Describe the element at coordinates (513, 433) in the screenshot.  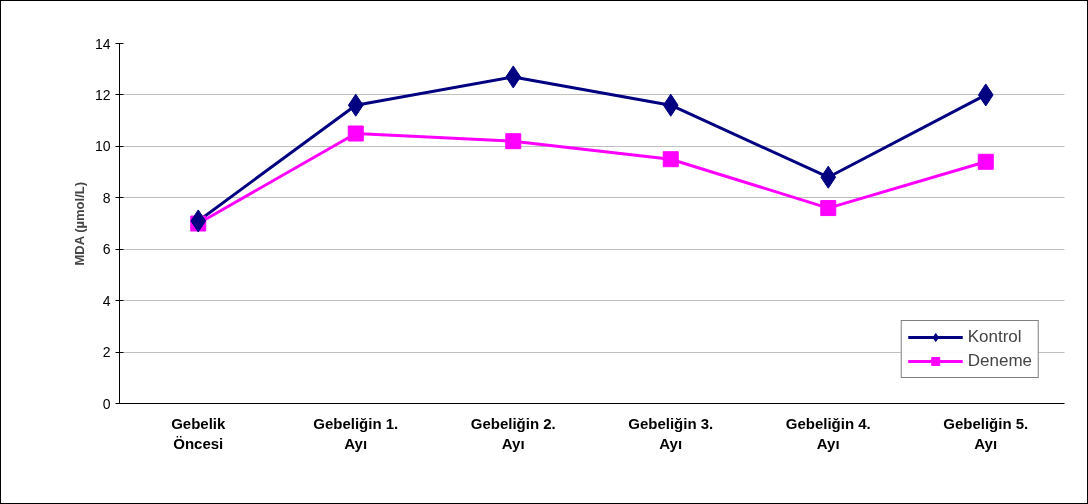
I see `x-tick-label: Gebeliğin 2. Ayı` at that location.